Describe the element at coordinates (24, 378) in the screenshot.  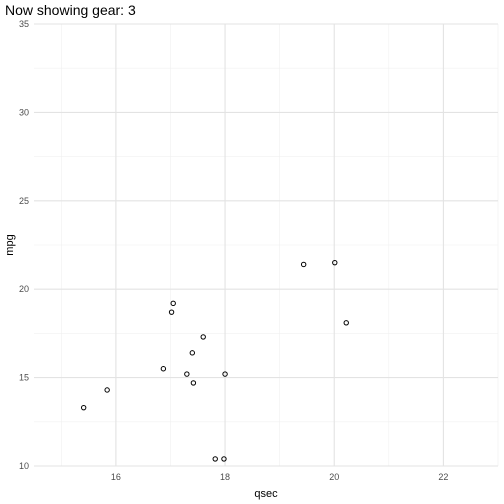
I see `y-tick-label: 15` at that location.